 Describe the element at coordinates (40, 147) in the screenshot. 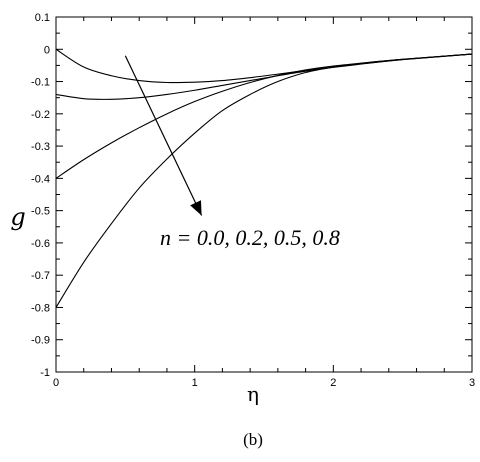

I see `y-tick-label: -0.3` at that location.